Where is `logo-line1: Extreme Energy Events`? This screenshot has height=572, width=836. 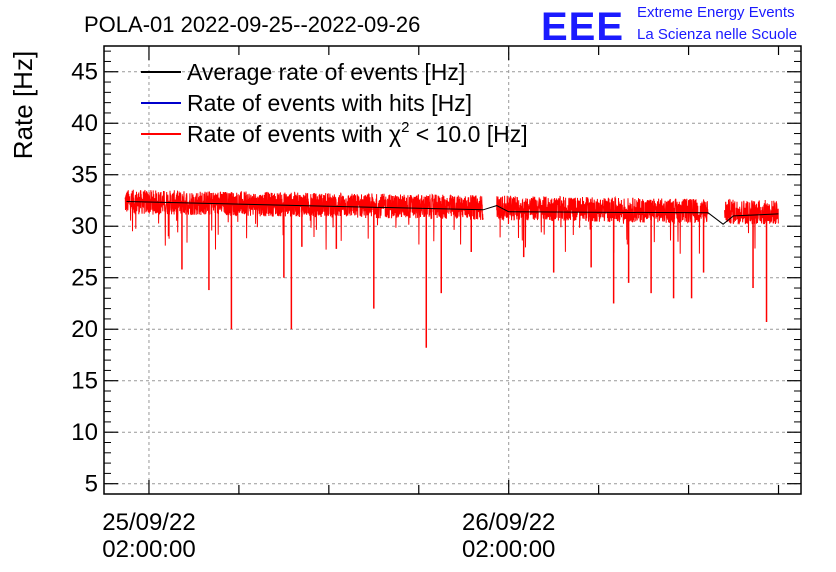 logo-line1: Extreme Energy Events is located at coordinates (716, 12).